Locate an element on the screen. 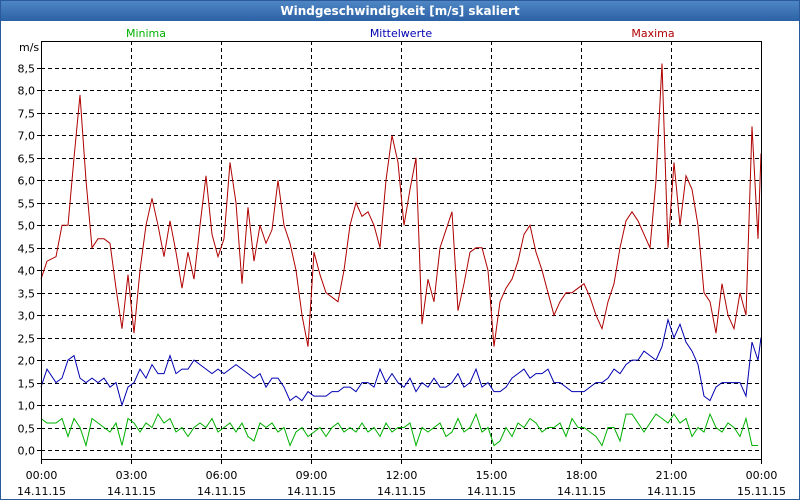  legend-mittelwerte: Mittelwerte is located at coordinates (401, 33).